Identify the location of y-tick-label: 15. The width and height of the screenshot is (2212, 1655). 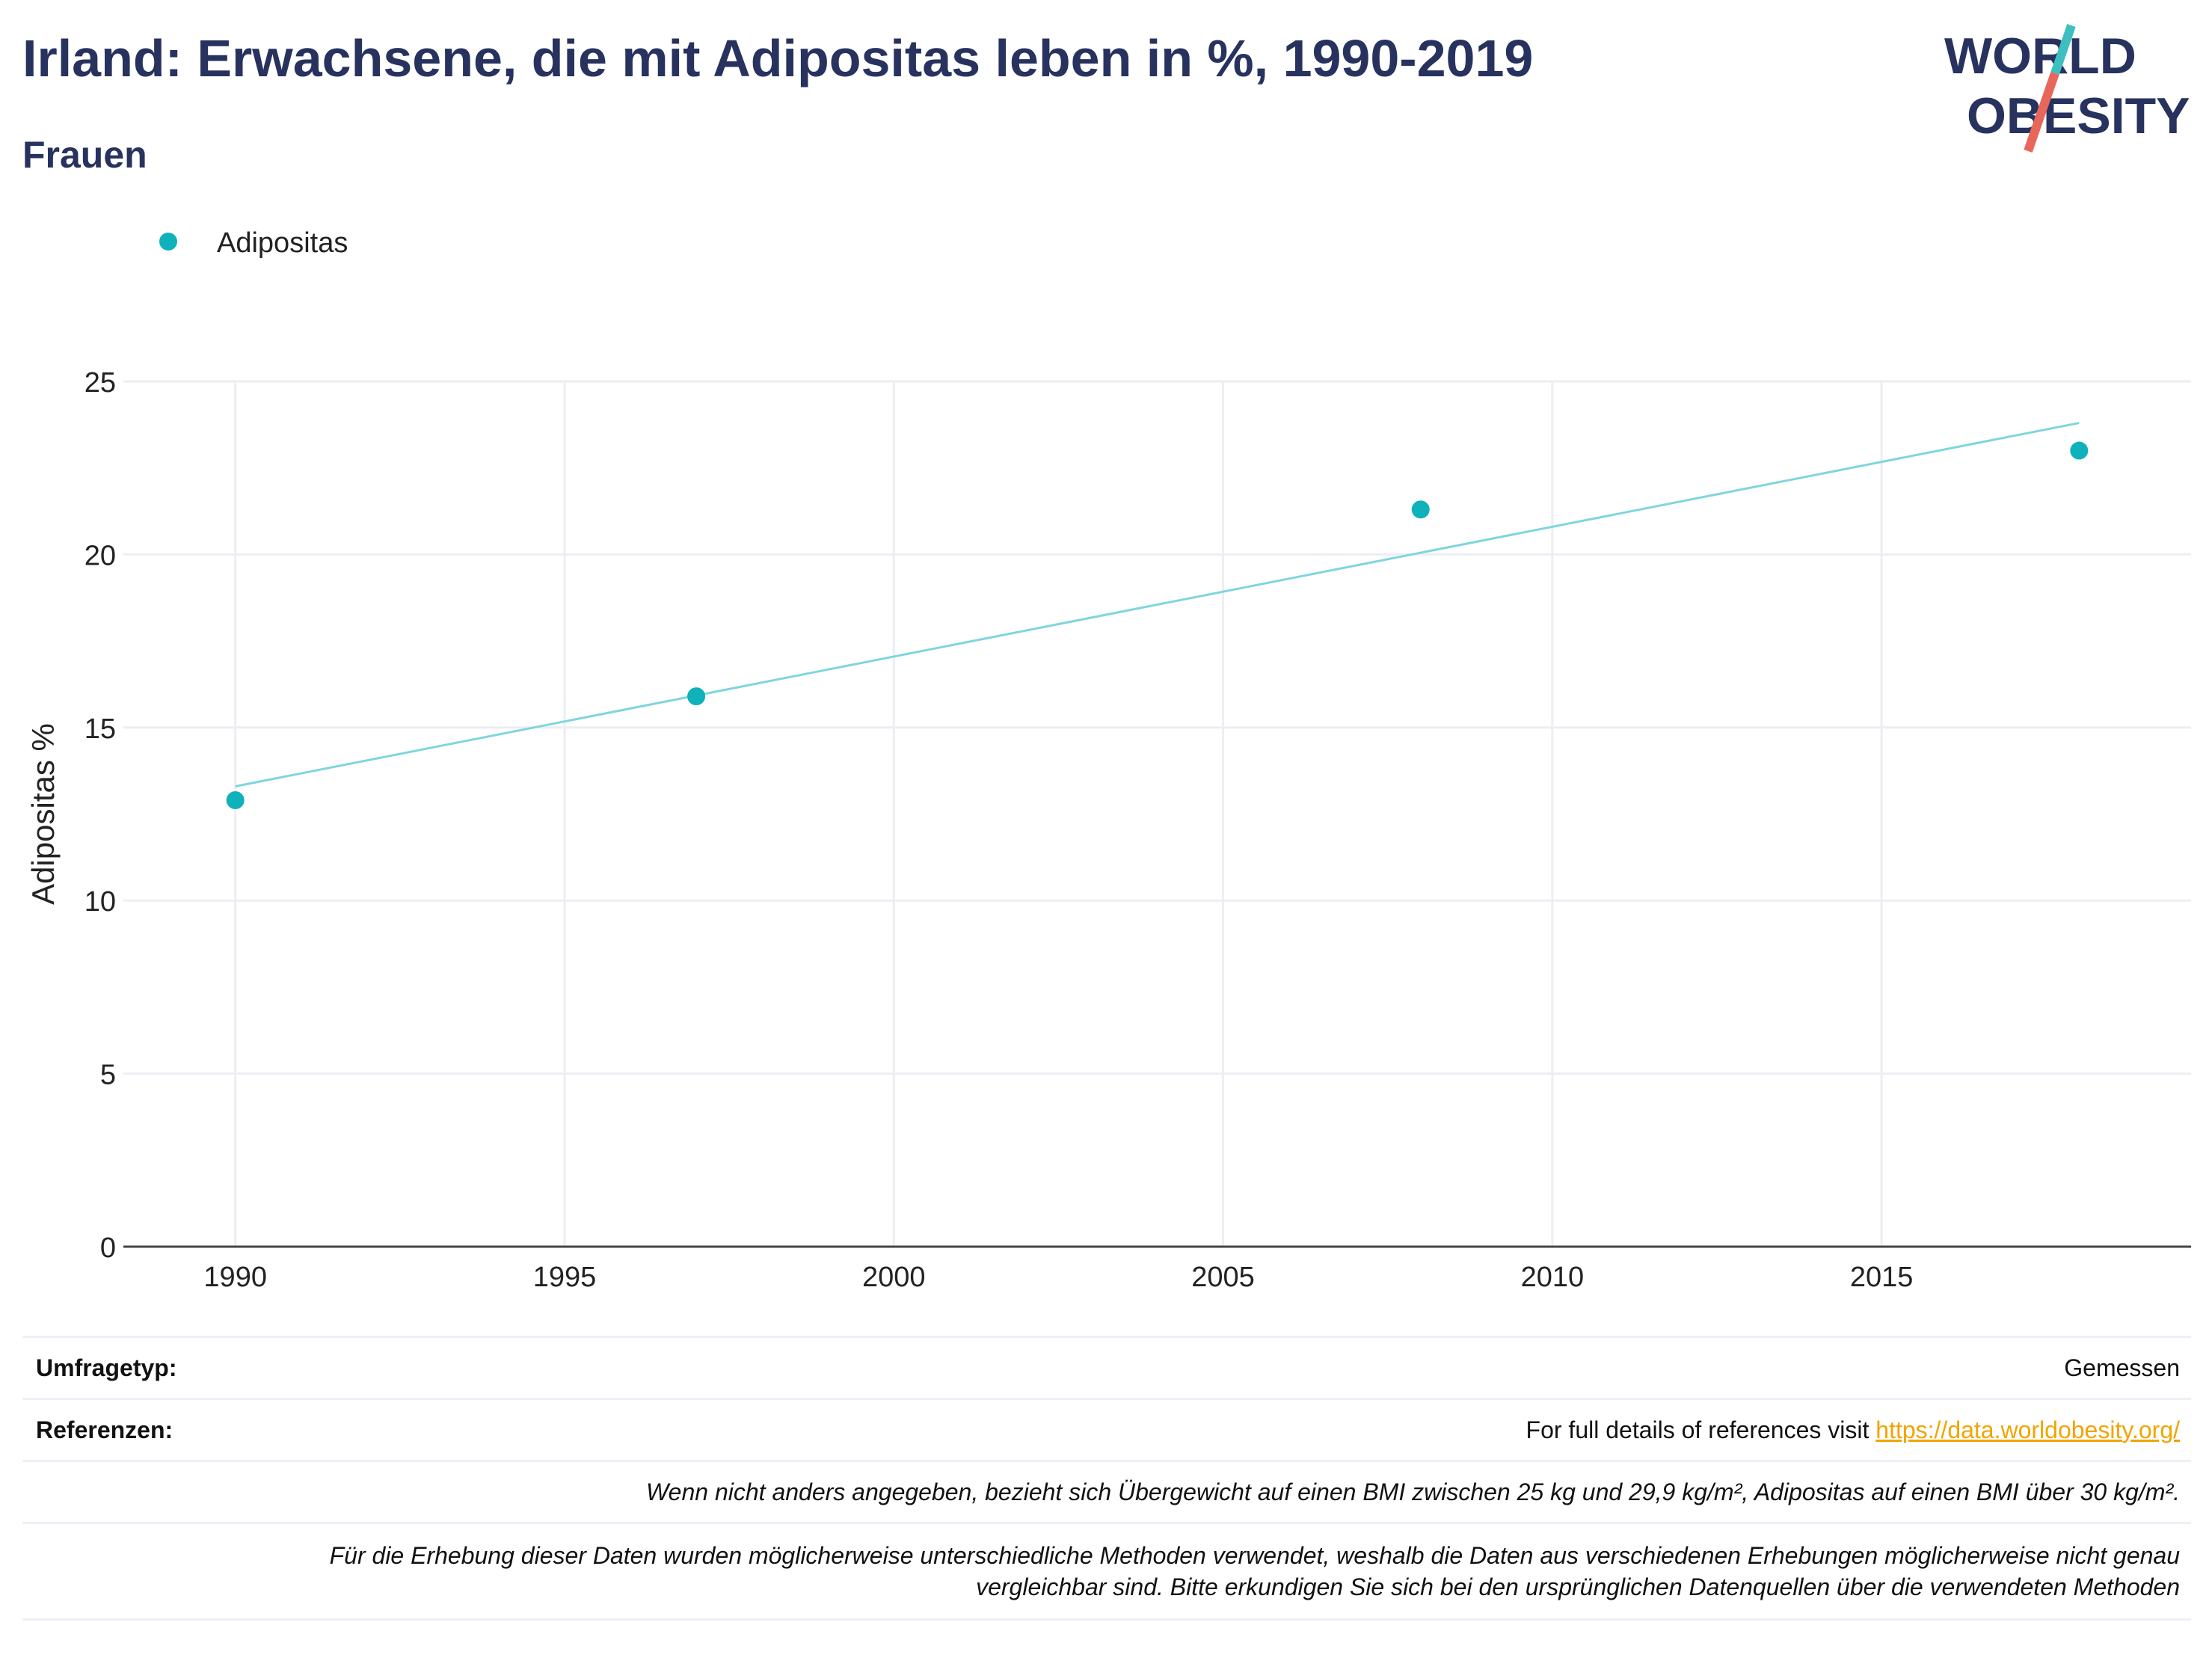
(100, 729).